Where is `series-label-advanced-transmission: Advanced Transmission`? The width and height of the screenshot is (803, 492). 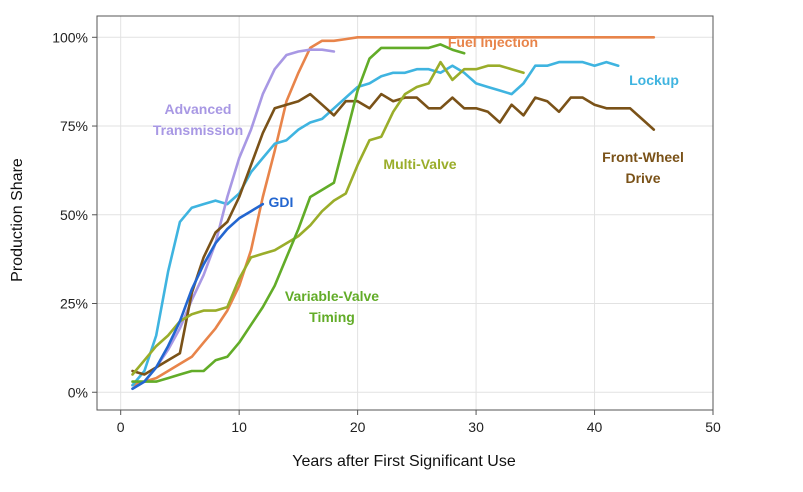 series-label-advanced-transmission: Advanced Transmission is located at coordinates (198, 119).